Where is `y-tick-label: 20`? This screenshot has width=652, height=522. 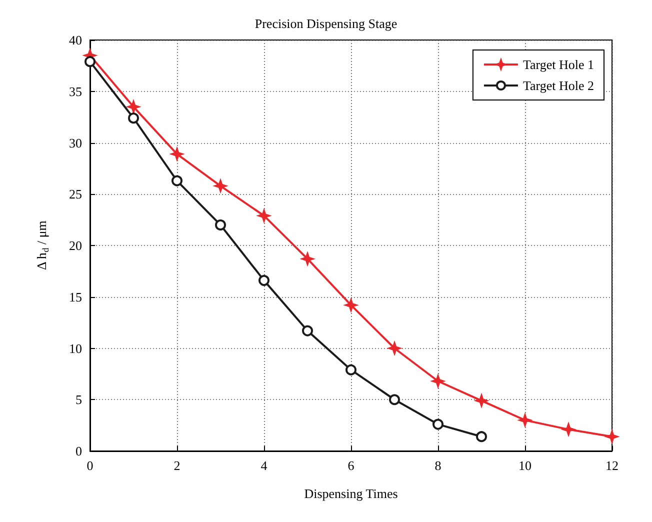
y-tick-label: 20 is located at coordinates (75, 245).